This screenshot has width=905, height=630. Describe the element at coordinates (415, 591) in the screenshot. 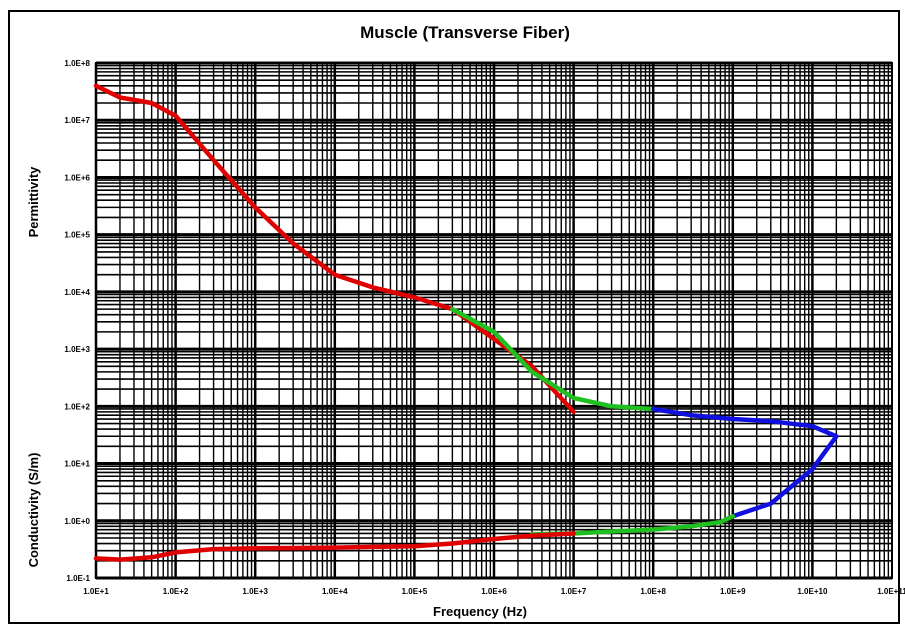

I see `x-tick-label: 1.0E+5` at that location.